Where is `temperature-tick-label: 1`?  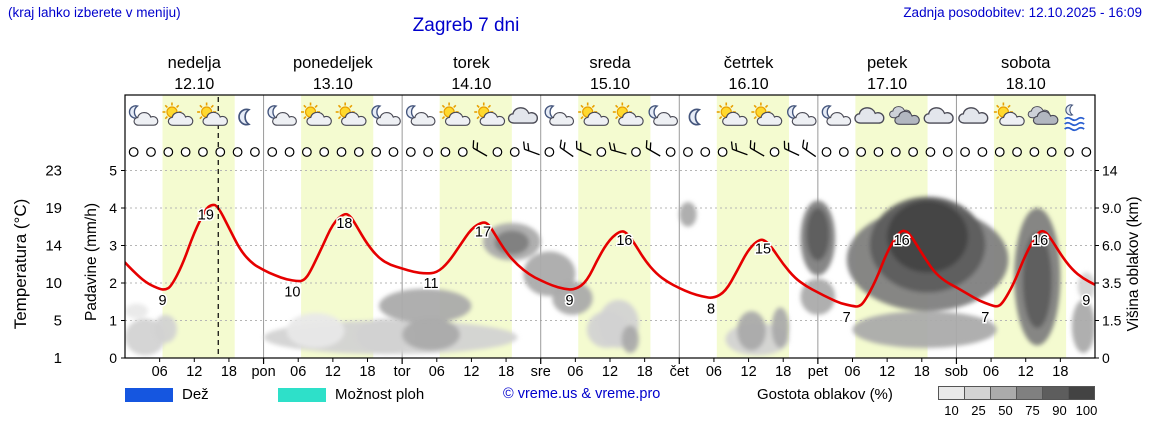 temperature-tick-label: 1 is located at coordinates (58, 358).